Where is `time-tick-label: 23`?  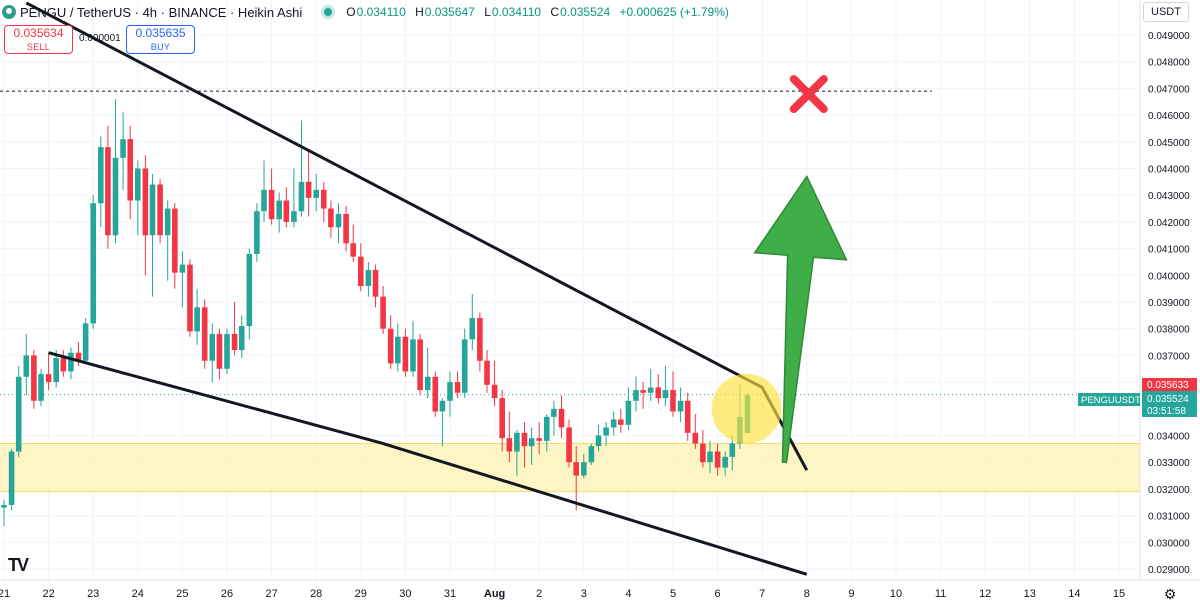
time-tick-label: 23 is located at coordinates (93, 594).